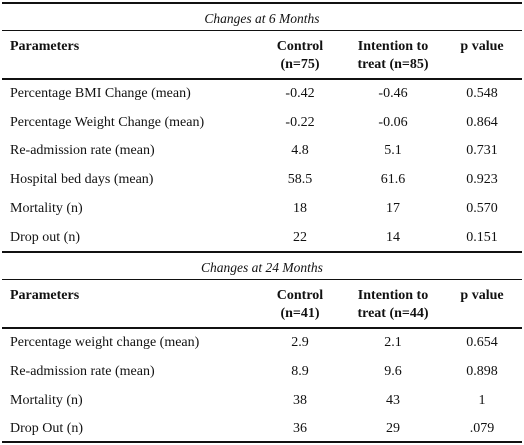  I want to click on cell-value: 0.731, so click(482, 151).